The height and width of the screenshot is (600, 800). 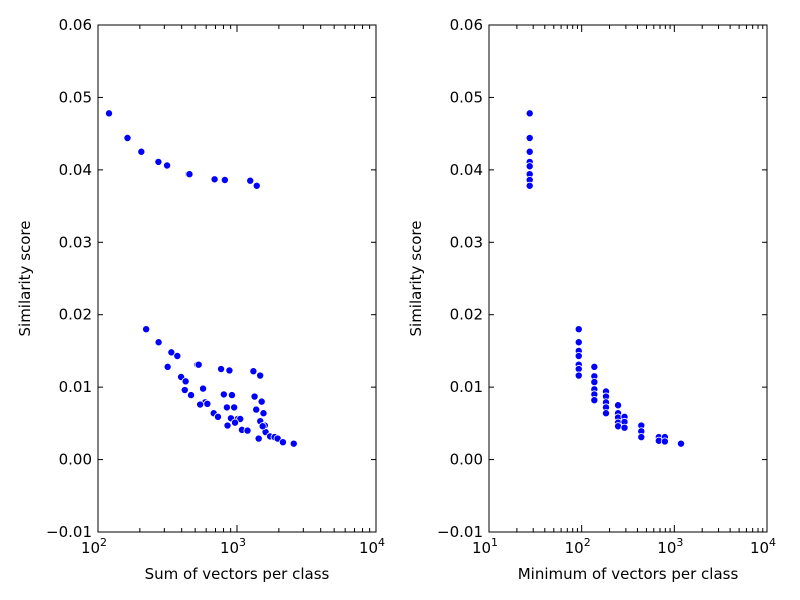 I want to click on x-tick-label: 10², so click(x=578, y=546).